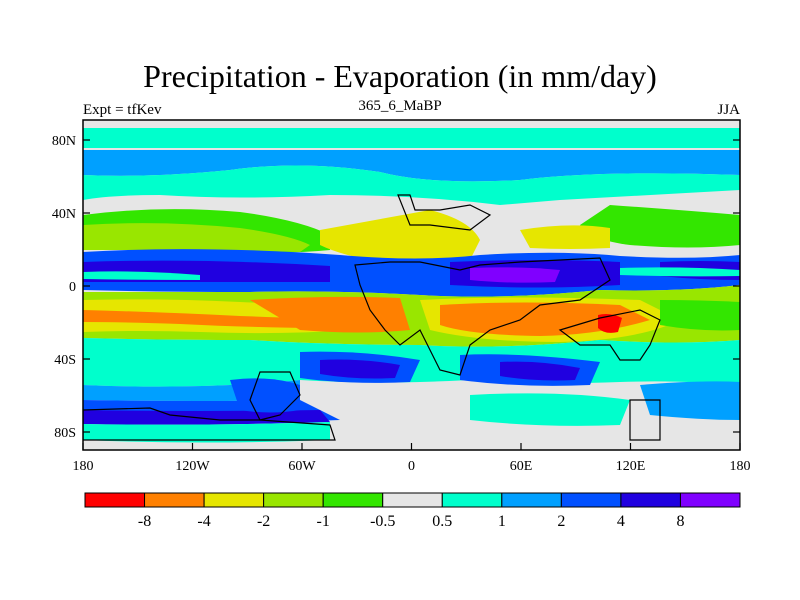  I want to click on lat-tick-label: 80N, so click(64, 141).